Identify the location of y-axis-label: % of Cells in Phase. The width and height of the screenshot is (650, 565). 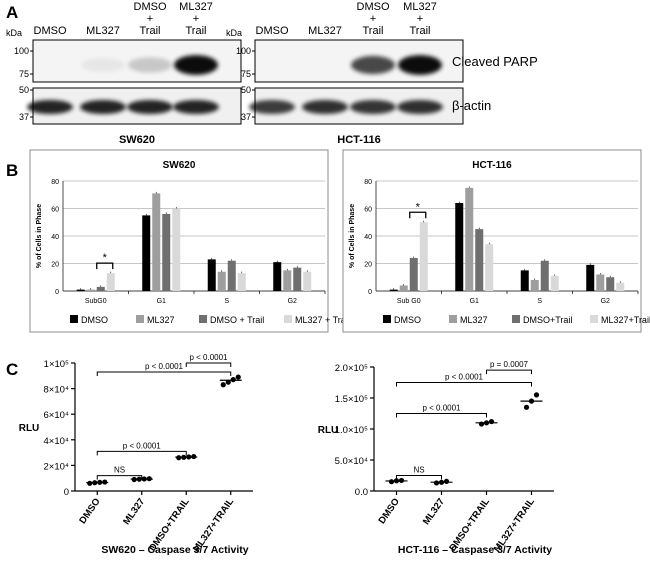
(352, 236).